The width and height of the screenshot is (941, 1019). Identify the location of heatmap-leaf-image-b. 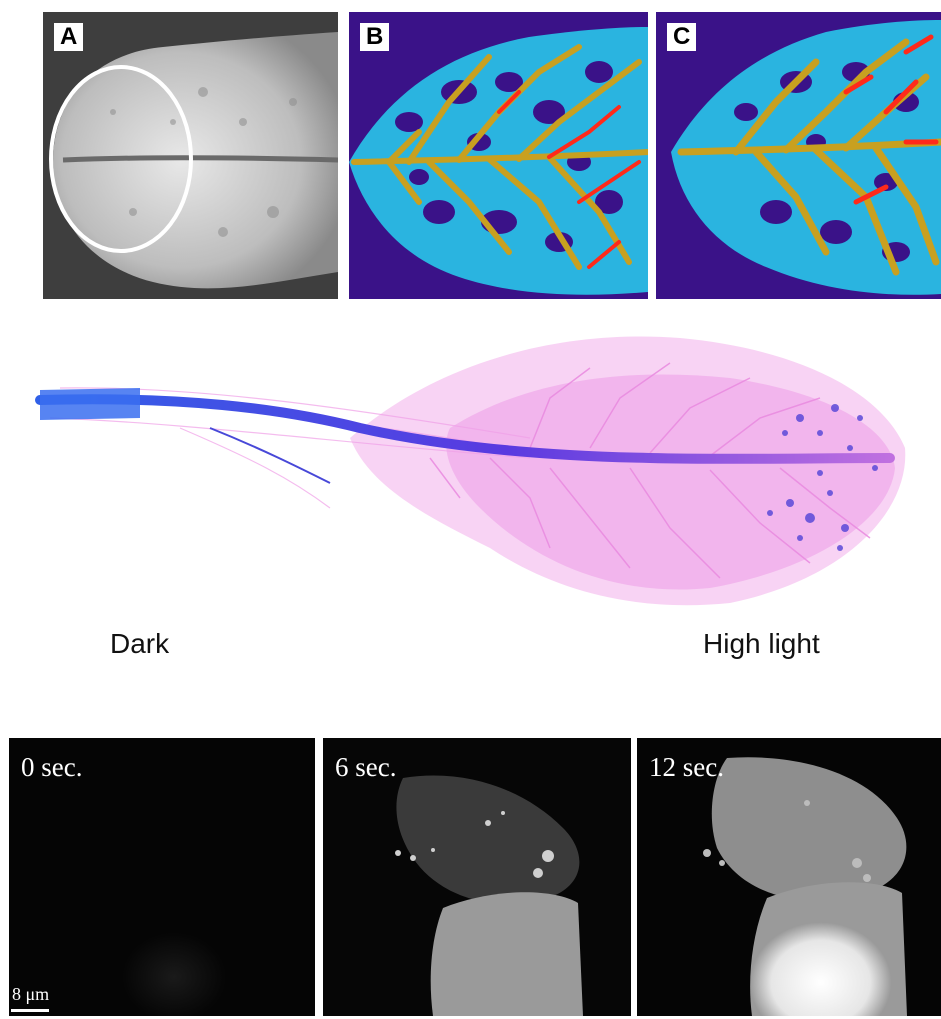
(498, 155).